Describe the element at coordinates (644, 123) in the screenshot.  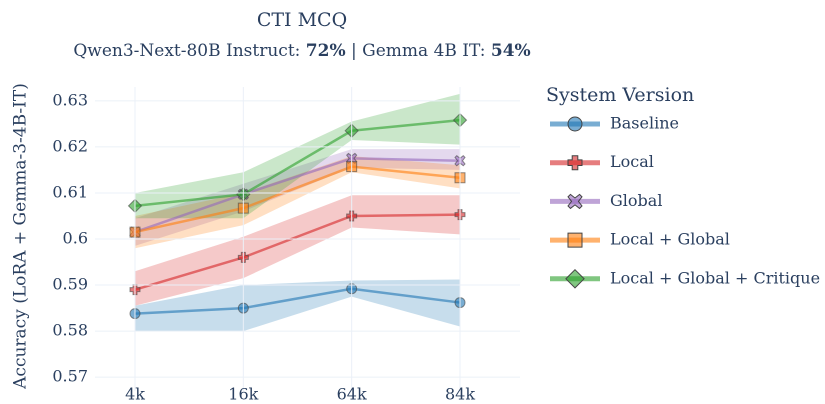
I see `legend-label: Baseline` at that location.